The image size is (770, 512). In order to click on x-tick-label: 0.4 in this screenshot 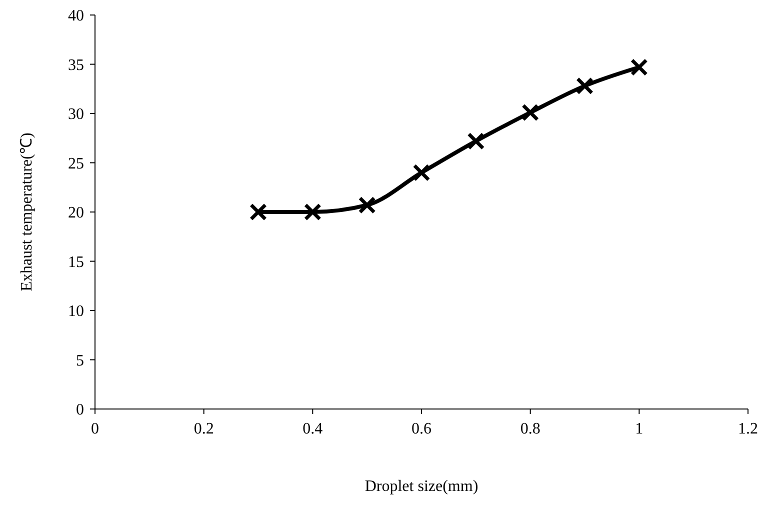, I will do `click(312, 429)`.